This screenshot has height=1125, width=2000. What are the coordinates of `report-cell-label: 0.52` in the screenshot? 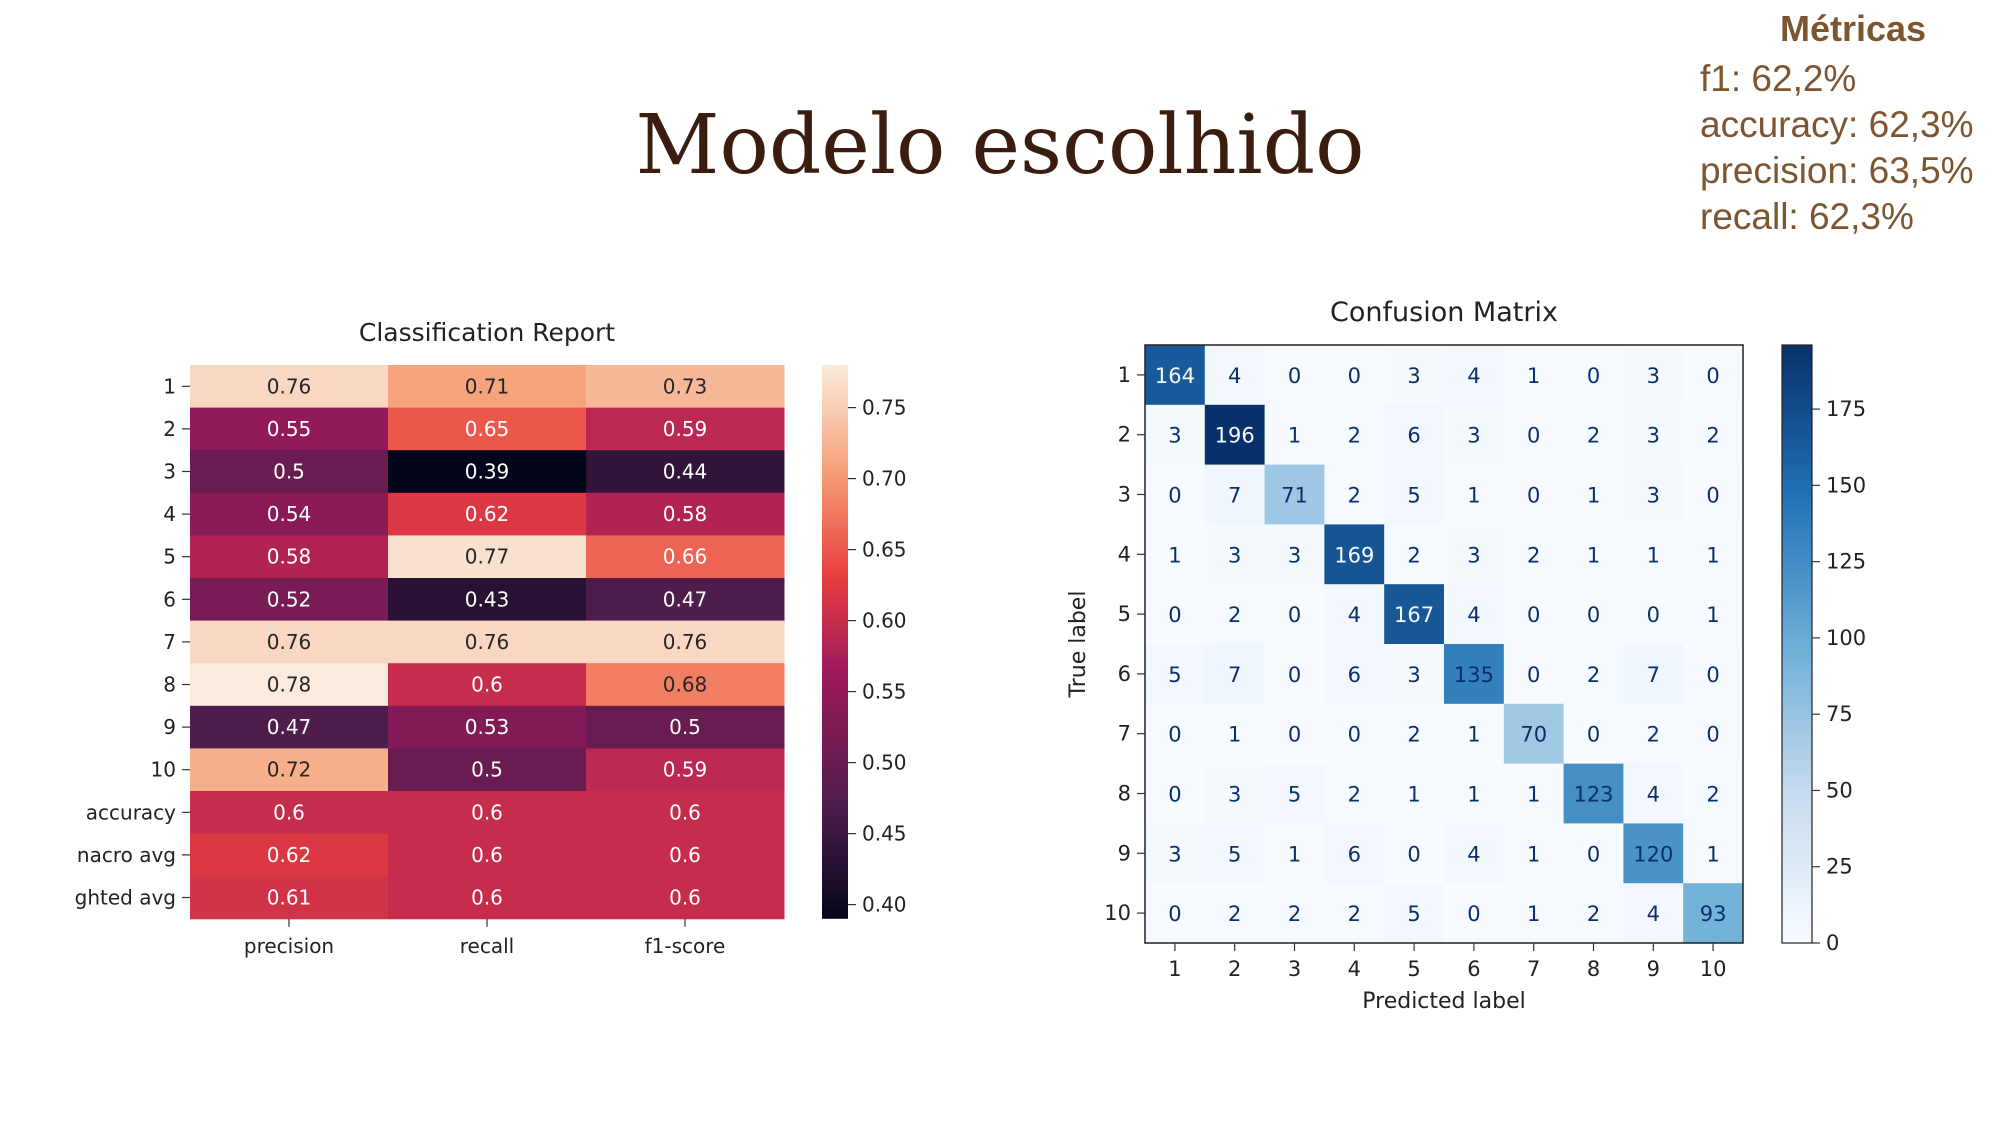 It's located at (289, 599).